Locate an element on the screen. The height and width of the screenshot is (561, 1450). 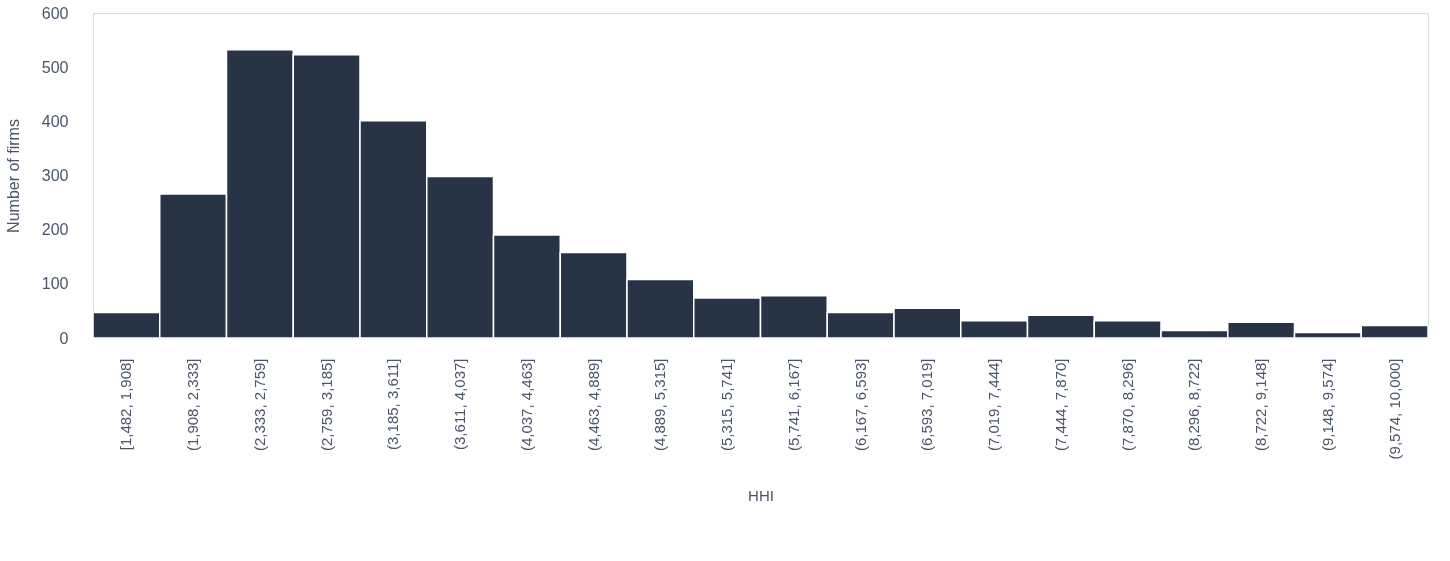
y-tick-label: 300 is located at coordinates (55, 175).